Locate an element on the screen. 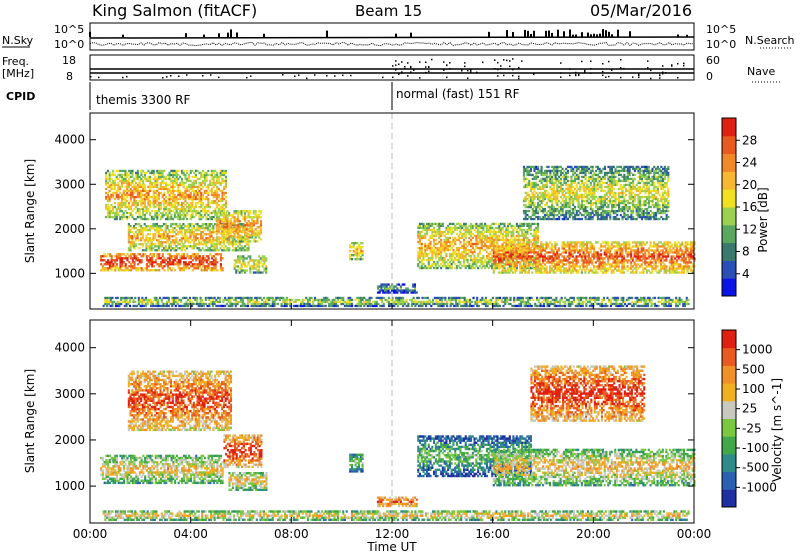  freq-tick-top: 18 is located at coordinates (69, 60).